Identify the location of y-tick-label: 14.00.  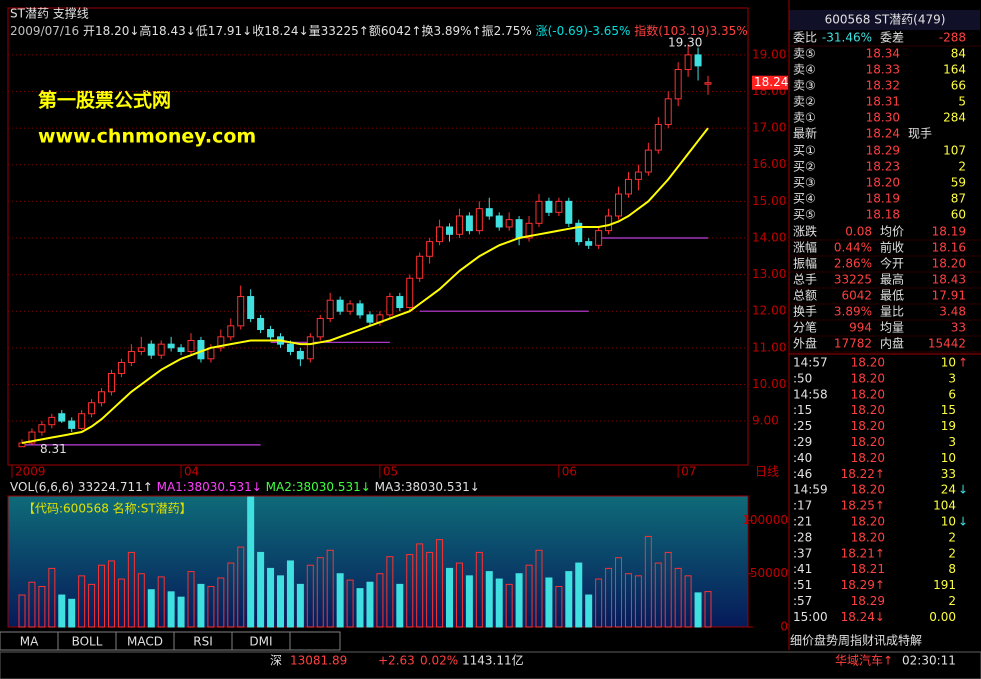
(769, 237).